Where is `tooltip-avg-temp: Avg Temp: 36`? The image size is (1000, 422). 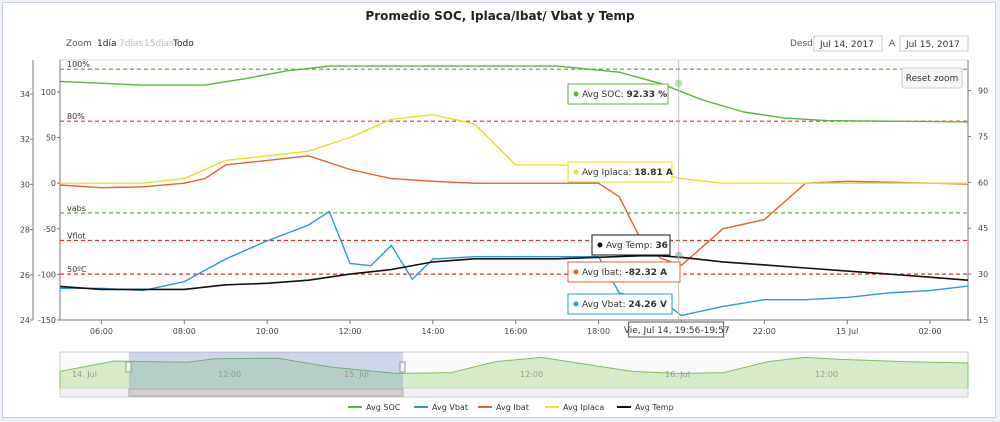
tooltip-avg-temp: Avg Temp: 36 is located at coordinates (631, 245).